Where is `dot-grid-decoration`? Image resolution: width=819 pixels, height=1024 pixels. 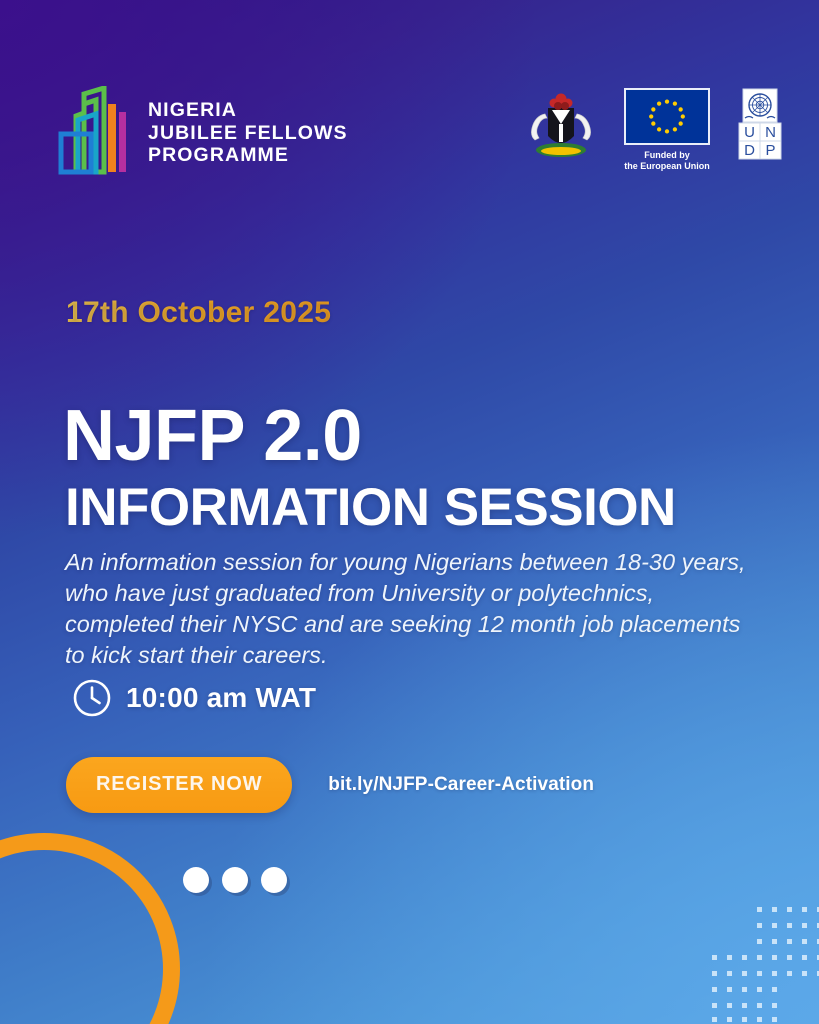
dot-grid-decoration is located at coordinates (765, 964).